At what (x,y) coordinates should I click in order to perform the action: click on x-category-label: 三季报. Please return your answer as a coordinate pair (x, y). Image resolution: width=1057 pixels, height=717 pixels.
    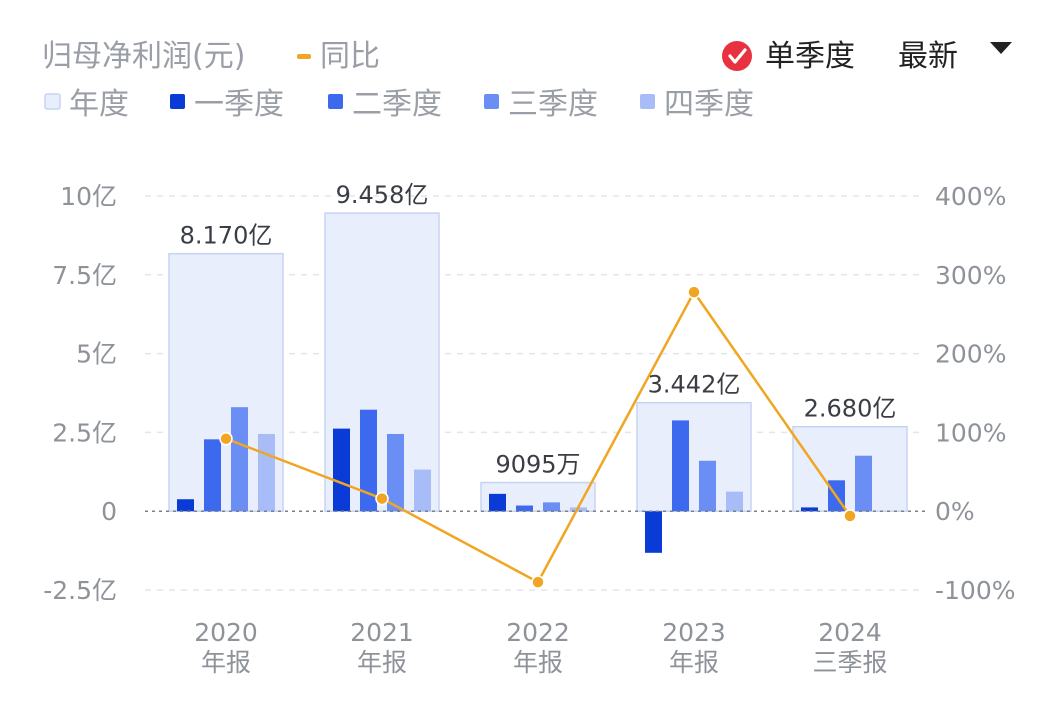
    Looking at the image, I should click on (849, 662).